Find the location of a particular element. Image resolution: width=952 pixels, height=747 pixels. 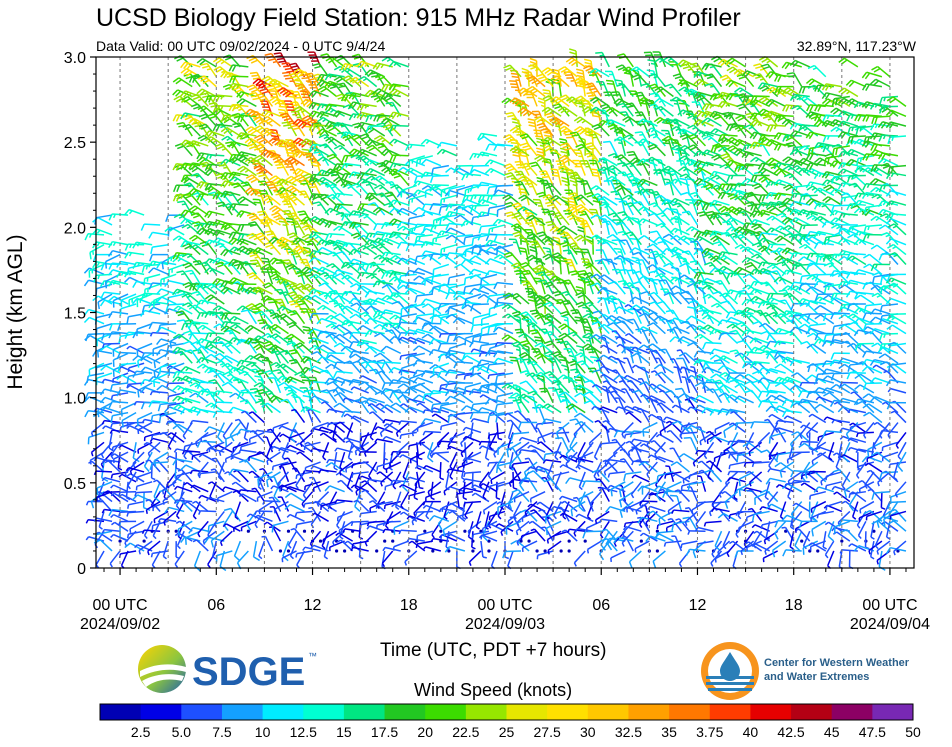

colorbar-label: 50 is located at coordinates (913, 732).